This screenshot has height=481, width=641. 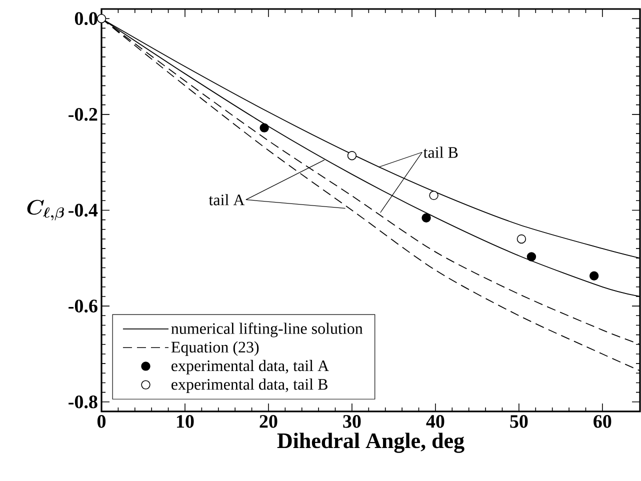 What do you see at coordinates (185, 421) in the screenshot?
I see `x-tick-label: 10` at bounding box center [185, 421].